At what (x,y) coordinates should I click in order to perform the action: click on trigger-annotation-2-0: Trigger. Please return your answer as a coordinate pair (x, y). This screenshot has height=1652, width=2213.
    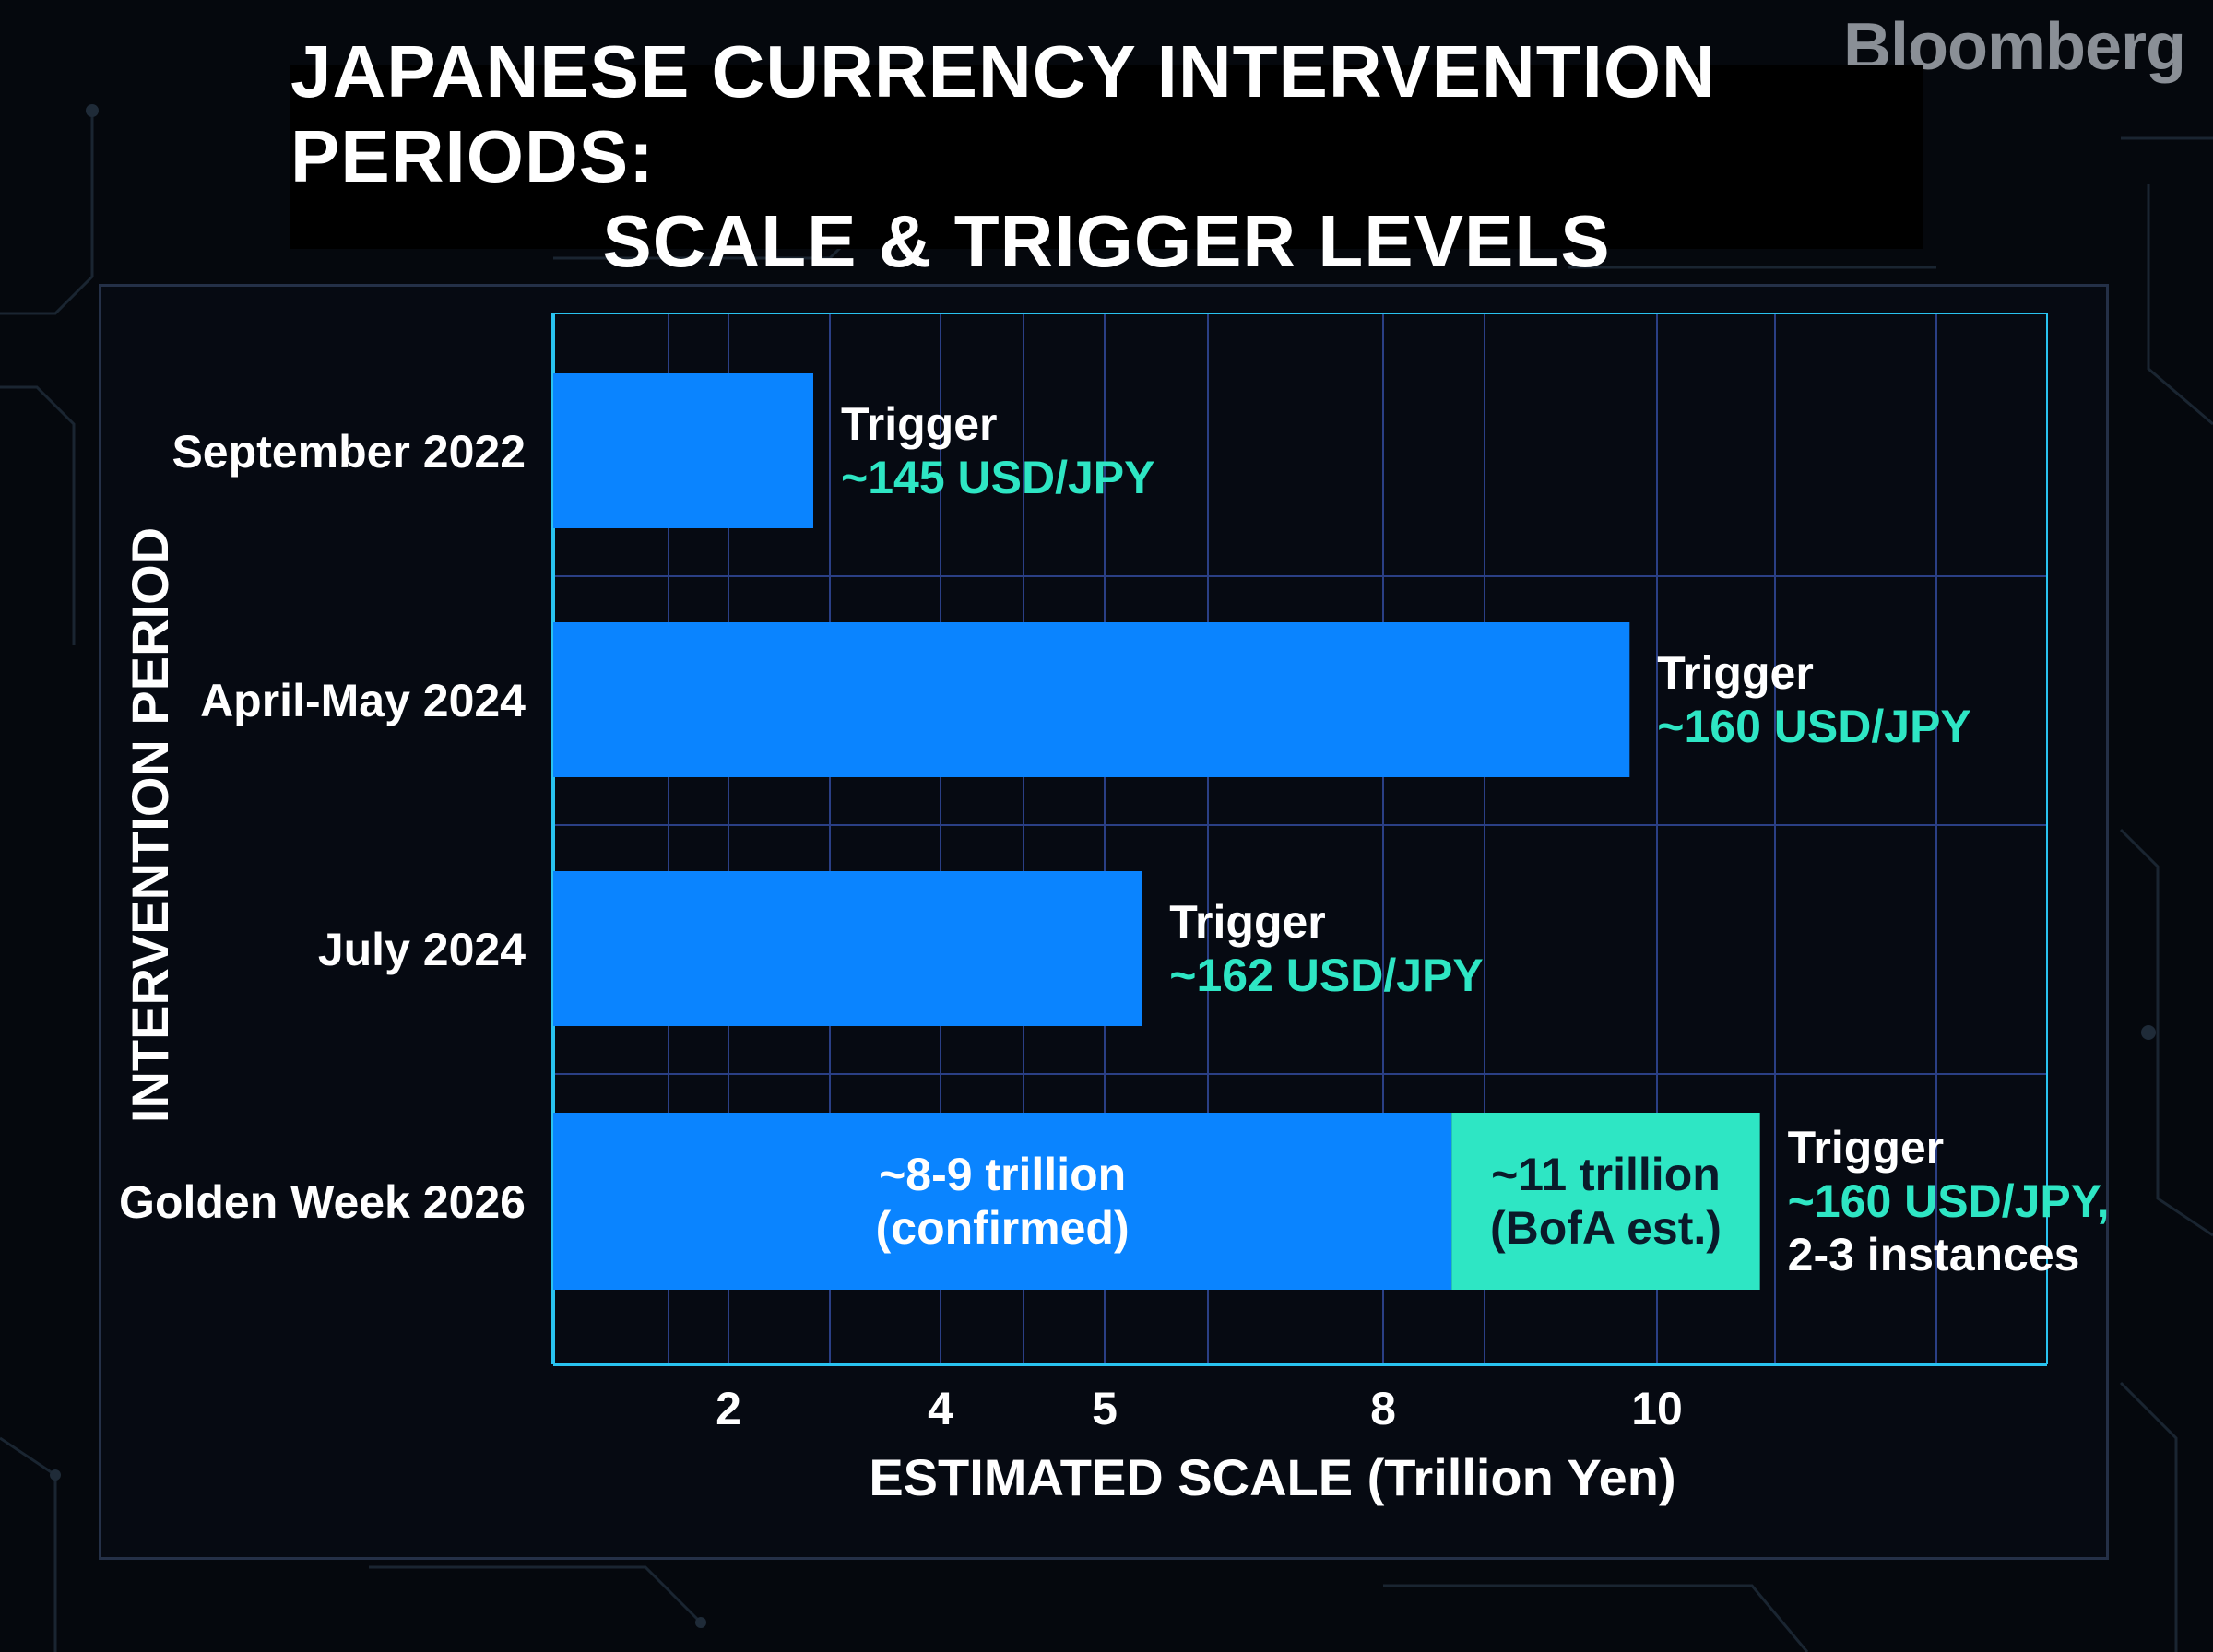
    Looking at the image, I should click on (1247, 922).